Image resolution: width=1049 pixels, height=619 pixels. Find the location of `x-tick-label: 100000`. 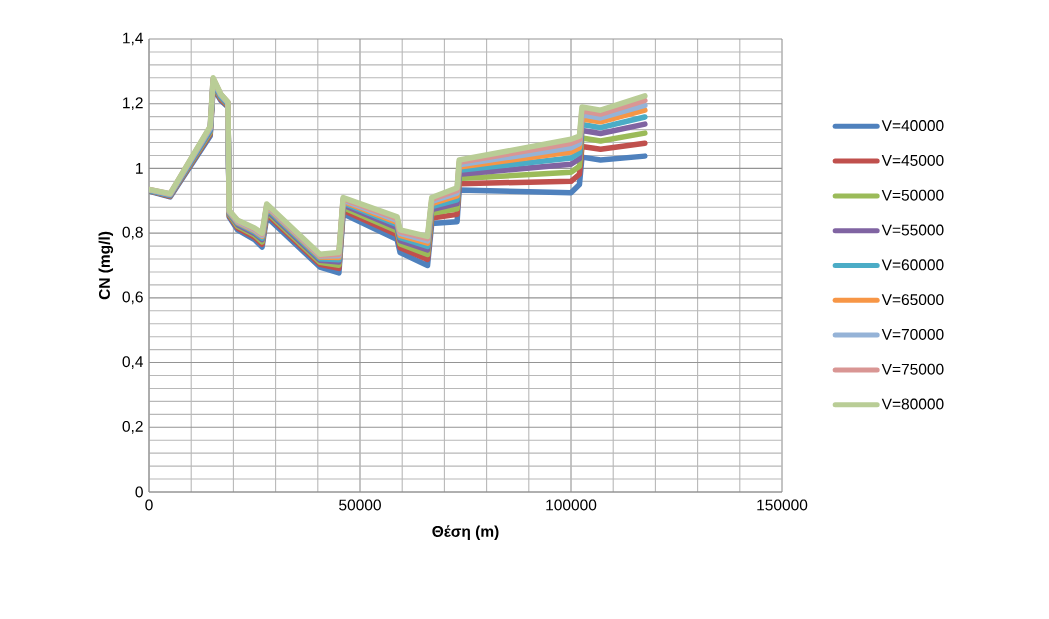

x-tick-label: 100000 is located at coordinates (571, 505).